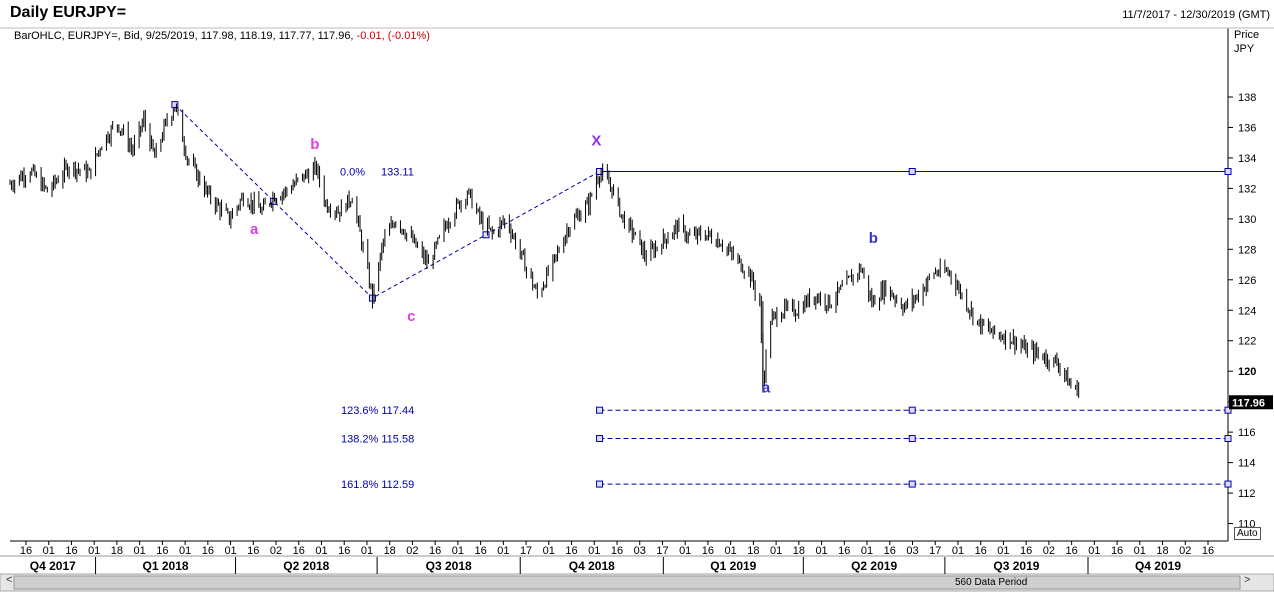 This screenshot has width=1274, height=592. What do you see at coordinates (53, 566) in the screenshot?
I see `quarter-label: Q4 2017` at bounding box center [53, 566].